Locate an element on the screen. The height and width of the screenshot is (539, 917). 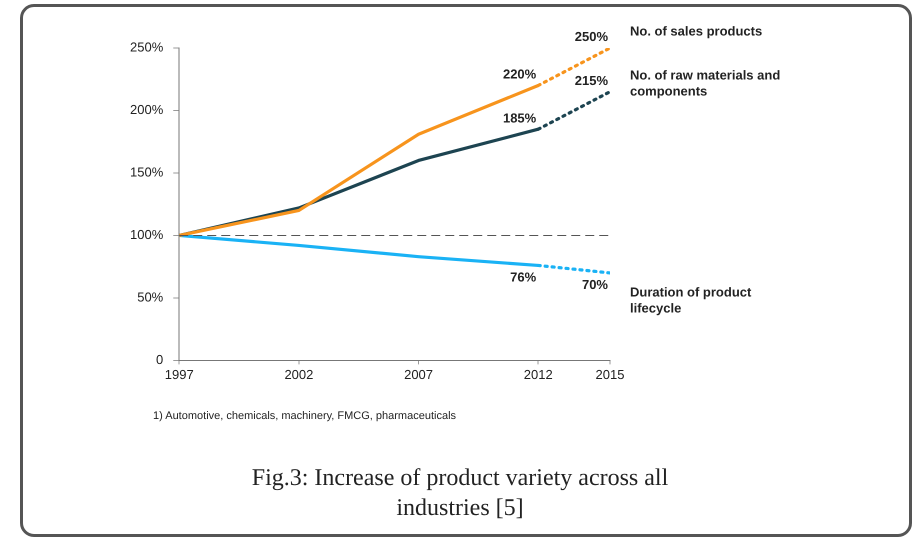
x-tick-label: 2007 is located at coordinates (419, 374).